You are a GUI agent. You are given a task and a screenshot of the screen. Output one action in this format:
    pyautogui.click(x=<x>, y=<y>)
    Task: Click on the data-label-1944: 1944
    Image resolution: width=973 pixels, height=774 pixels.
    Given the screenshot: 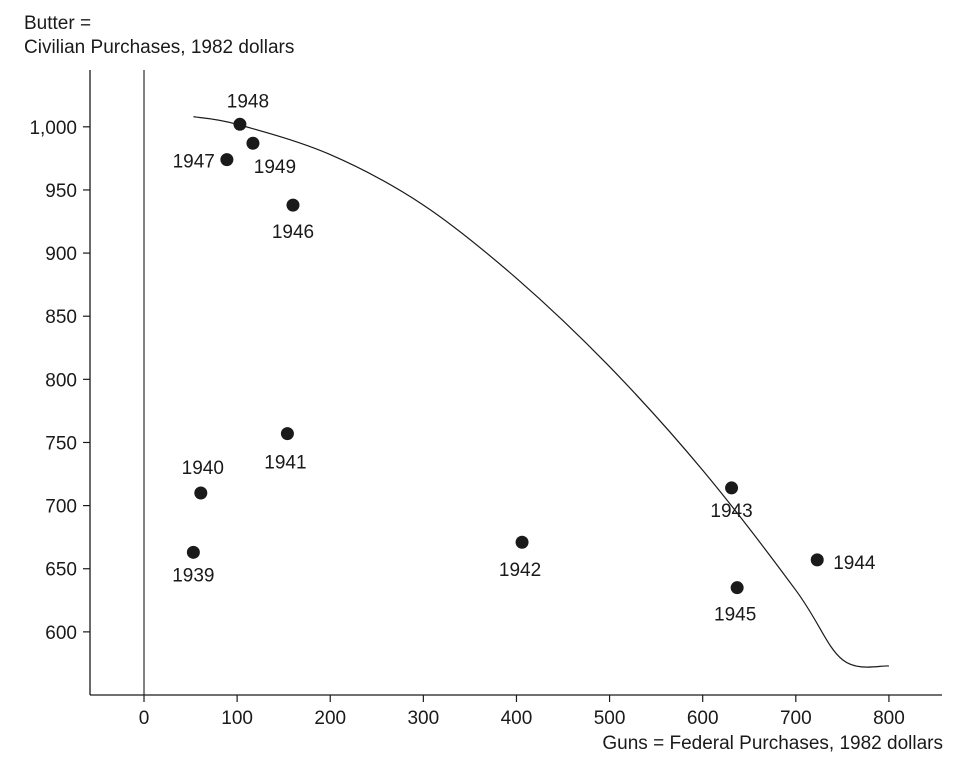 What is the action you would take?
    pyautogui.click(x=854, y=563)
    